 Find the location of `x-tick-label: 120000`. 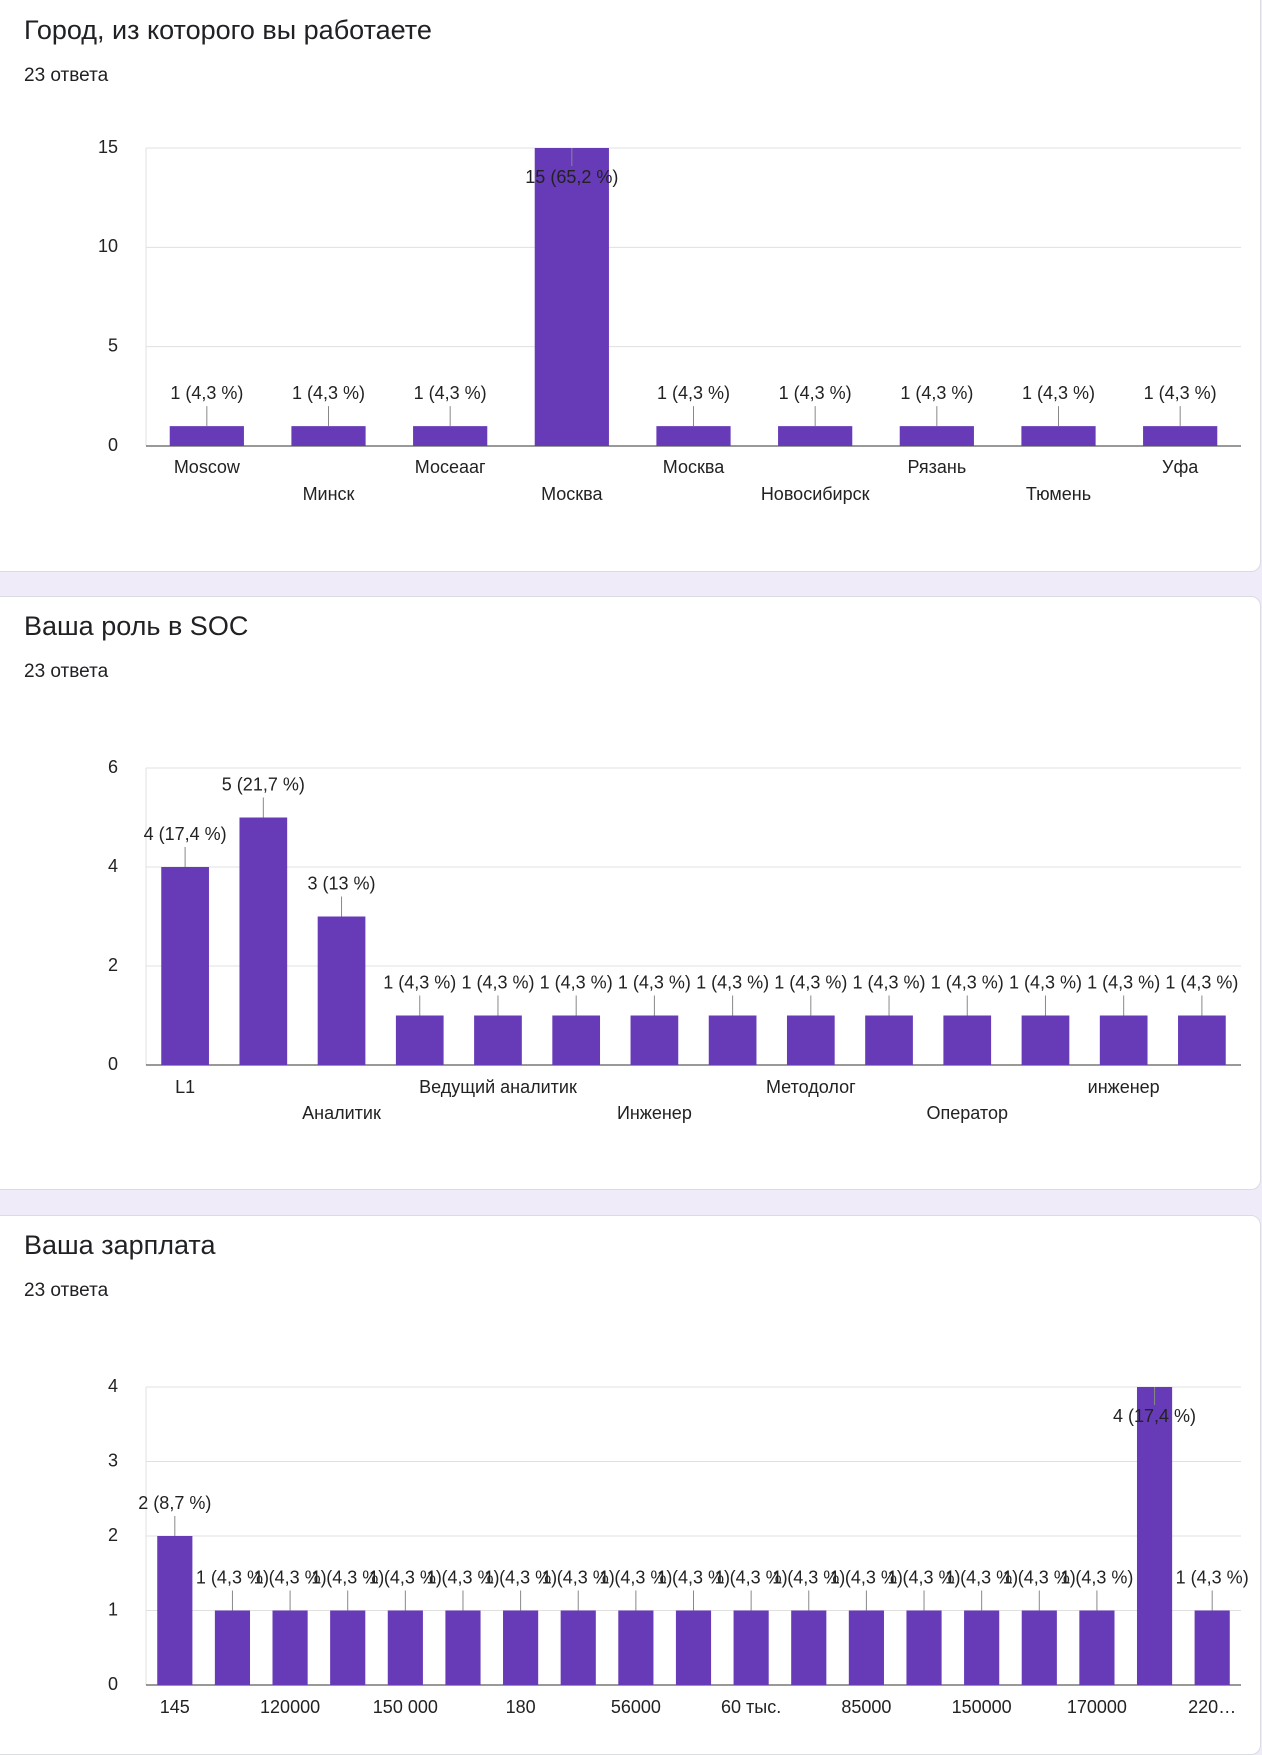

x-tick-label: 120000 is located at coordinates (290, 1707).